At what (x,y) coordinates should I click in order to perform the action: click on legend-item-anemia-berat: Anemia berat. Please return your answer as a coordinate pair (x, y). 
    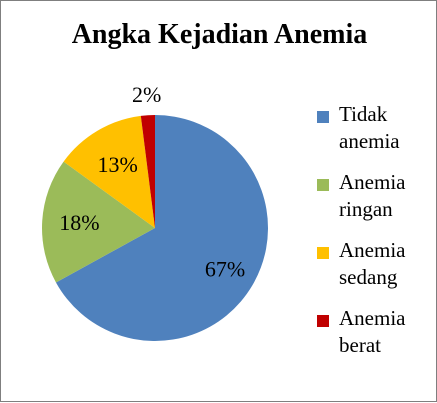
    Looking at the image, I should click on (373, 339).